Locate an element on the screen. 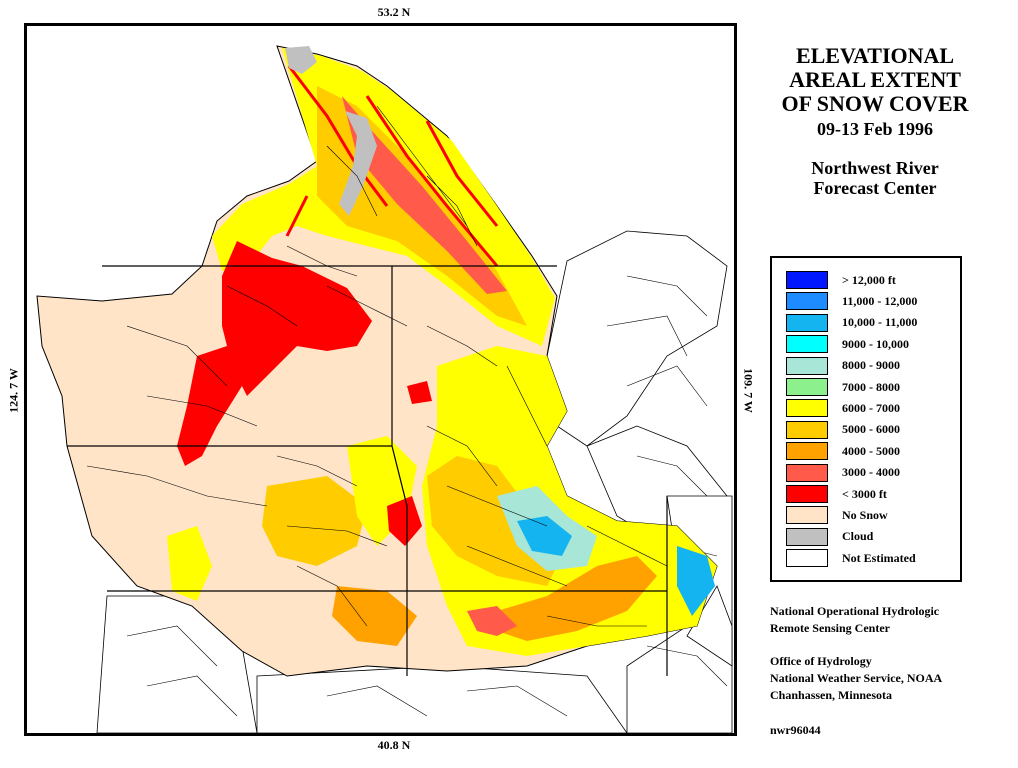 The height and width of the screenshot is (768, 1018). snow-zone-below-3000-cascades is located at coordinates (209, 406).